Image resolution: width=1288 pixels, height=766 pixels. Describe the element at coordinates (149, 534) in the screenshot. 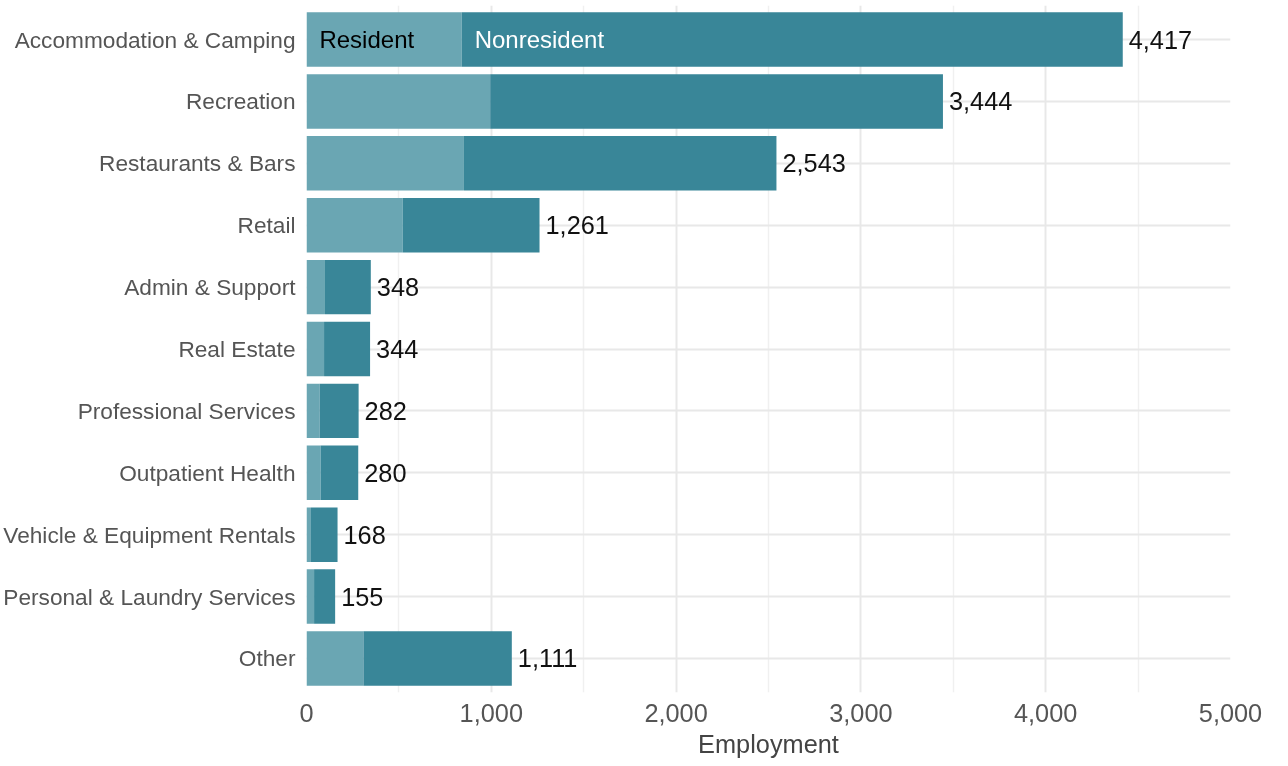

I see `y-tick-label: Vehicle & Equipment Rentals` at that location.